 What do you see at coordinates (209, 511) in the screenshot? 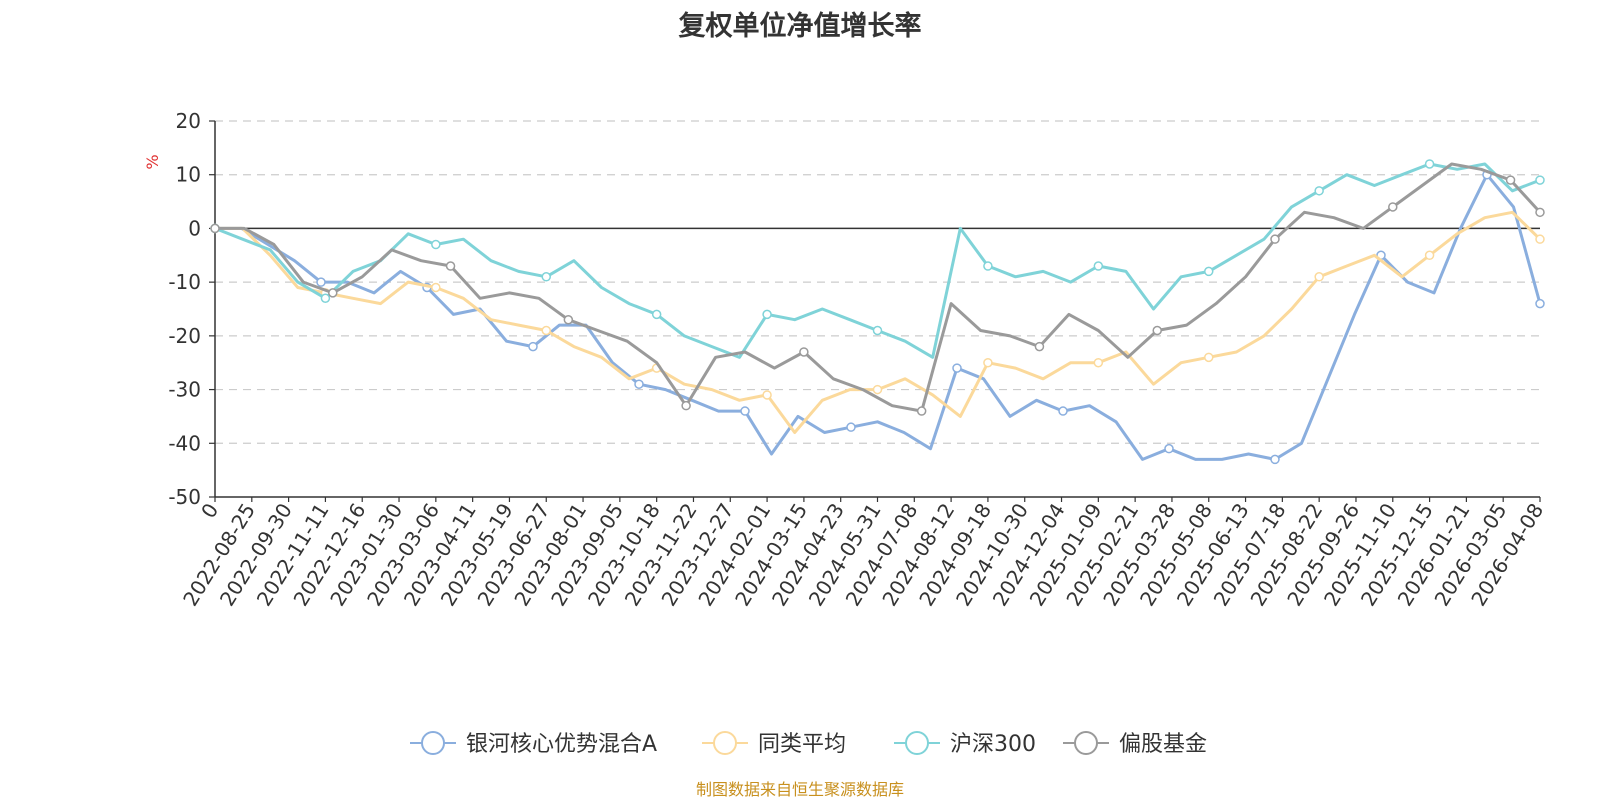
I see `x-tick-label: 0` at bounding box center [209, 511].